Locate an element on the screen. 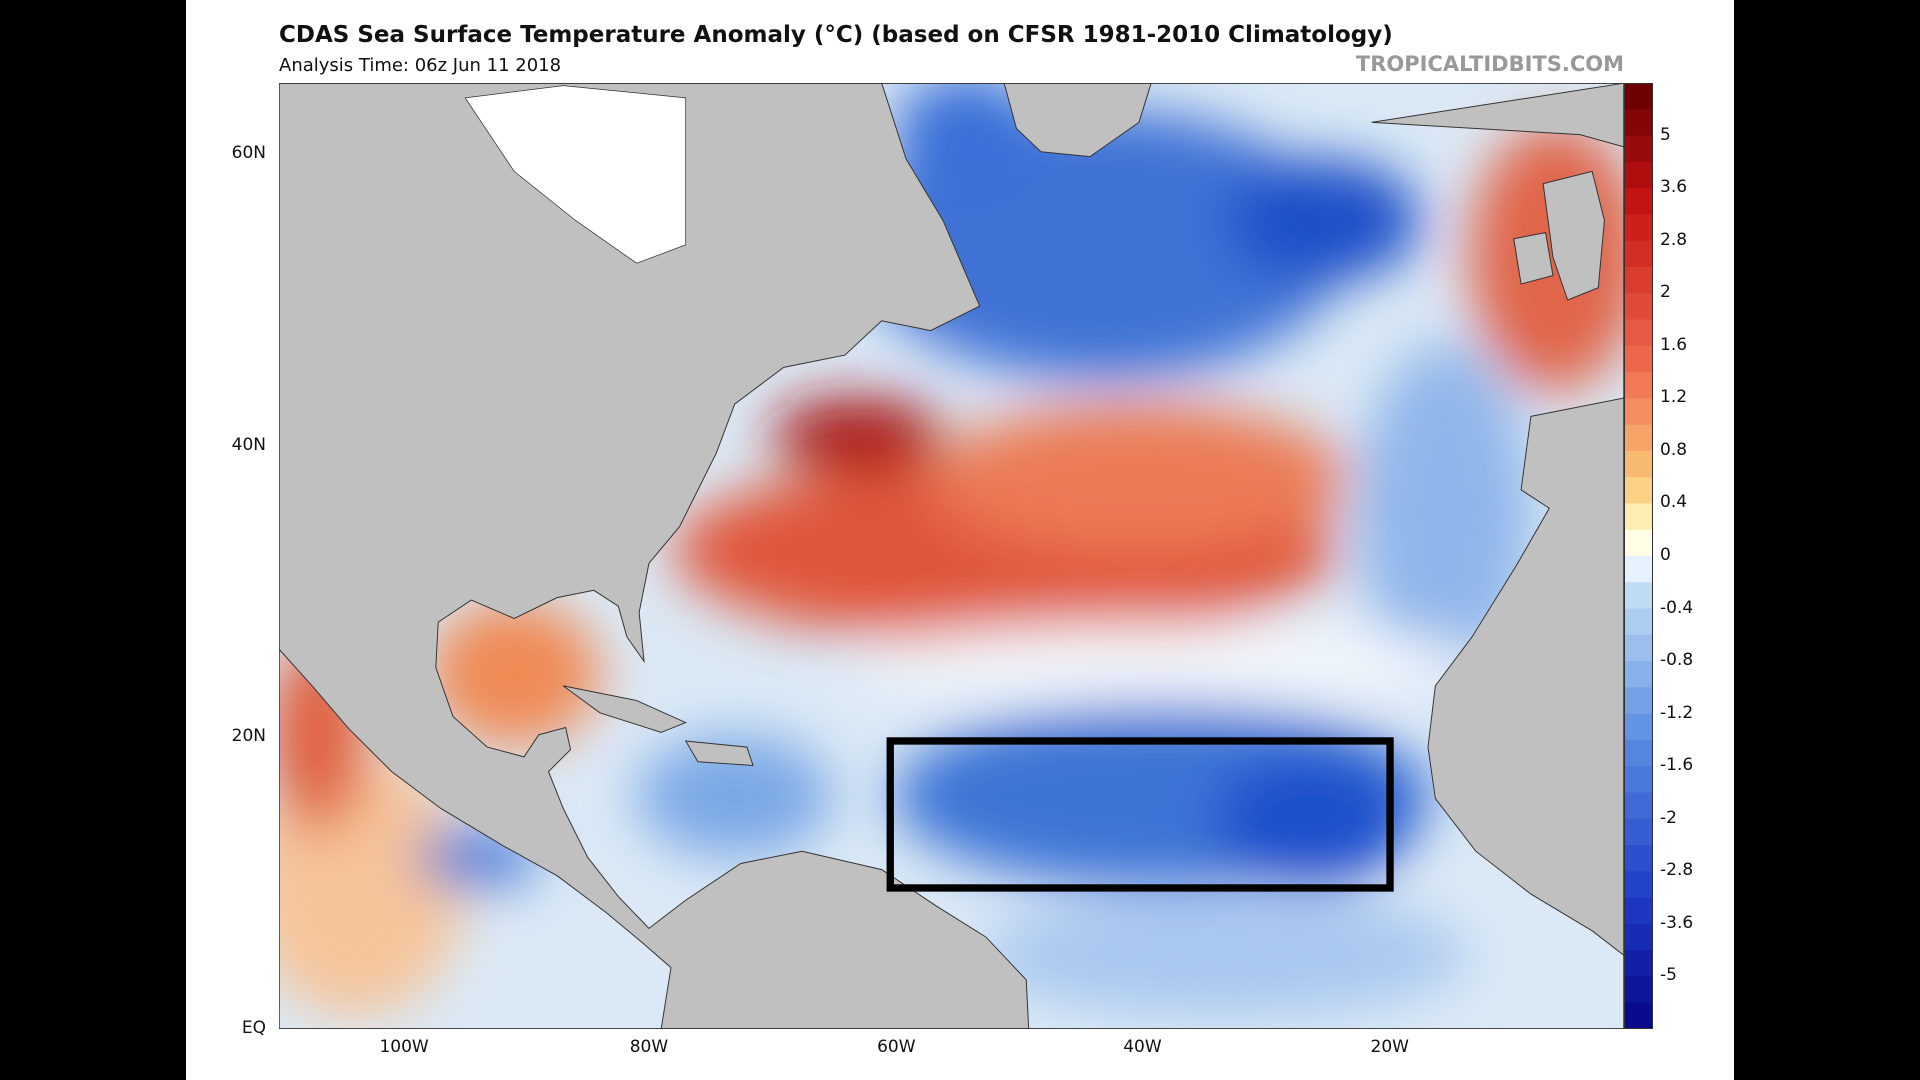 This screenshot has height=1080, width=1920. colorbar-label: -0.8 is located at coordinates (1677, 660).